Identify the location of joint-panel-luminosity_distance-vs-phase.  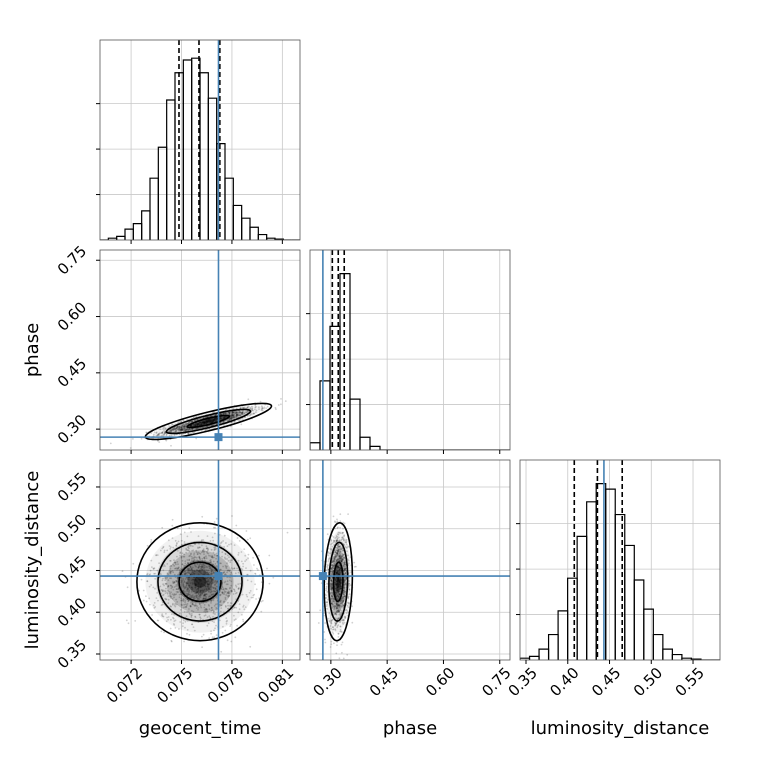
(410, 560).